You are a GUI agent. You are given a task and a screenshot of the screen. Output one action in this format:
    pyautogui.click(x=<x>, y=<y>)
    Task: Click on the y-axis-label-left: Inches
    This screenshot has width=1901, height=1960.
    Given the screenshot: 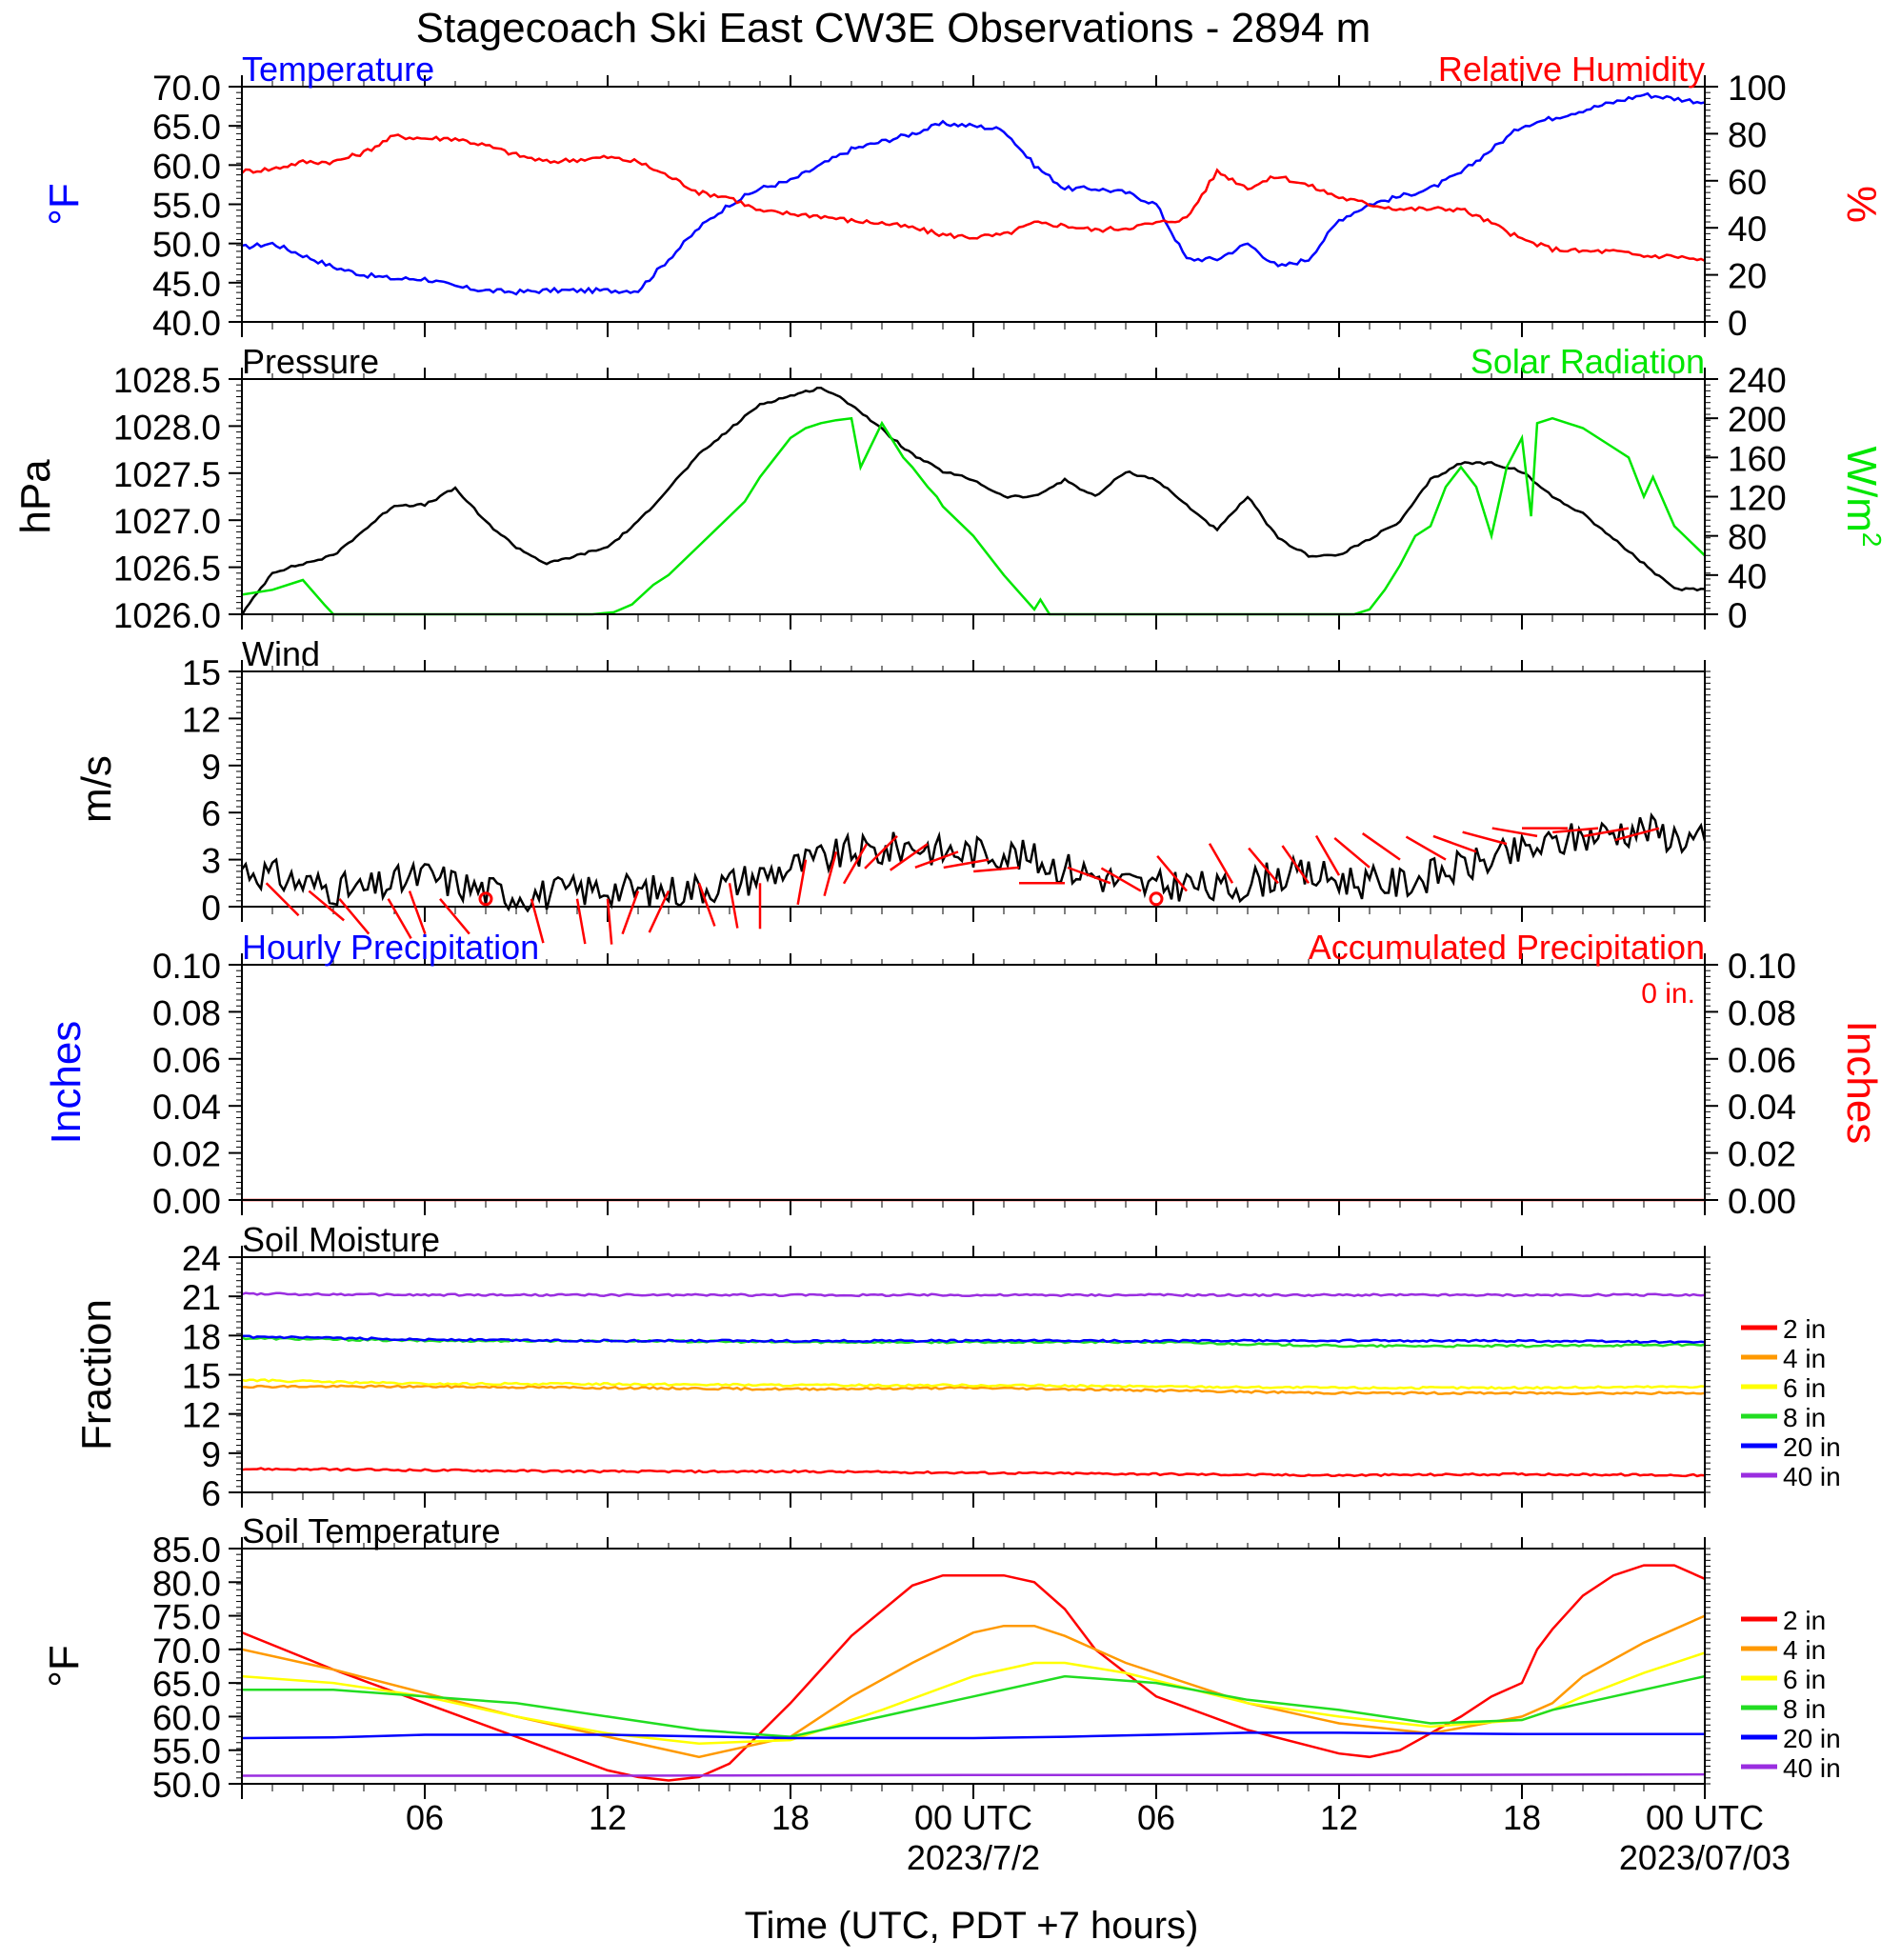 What is the action you would take?
    pyautogui.click(x=66, y=1083)
    